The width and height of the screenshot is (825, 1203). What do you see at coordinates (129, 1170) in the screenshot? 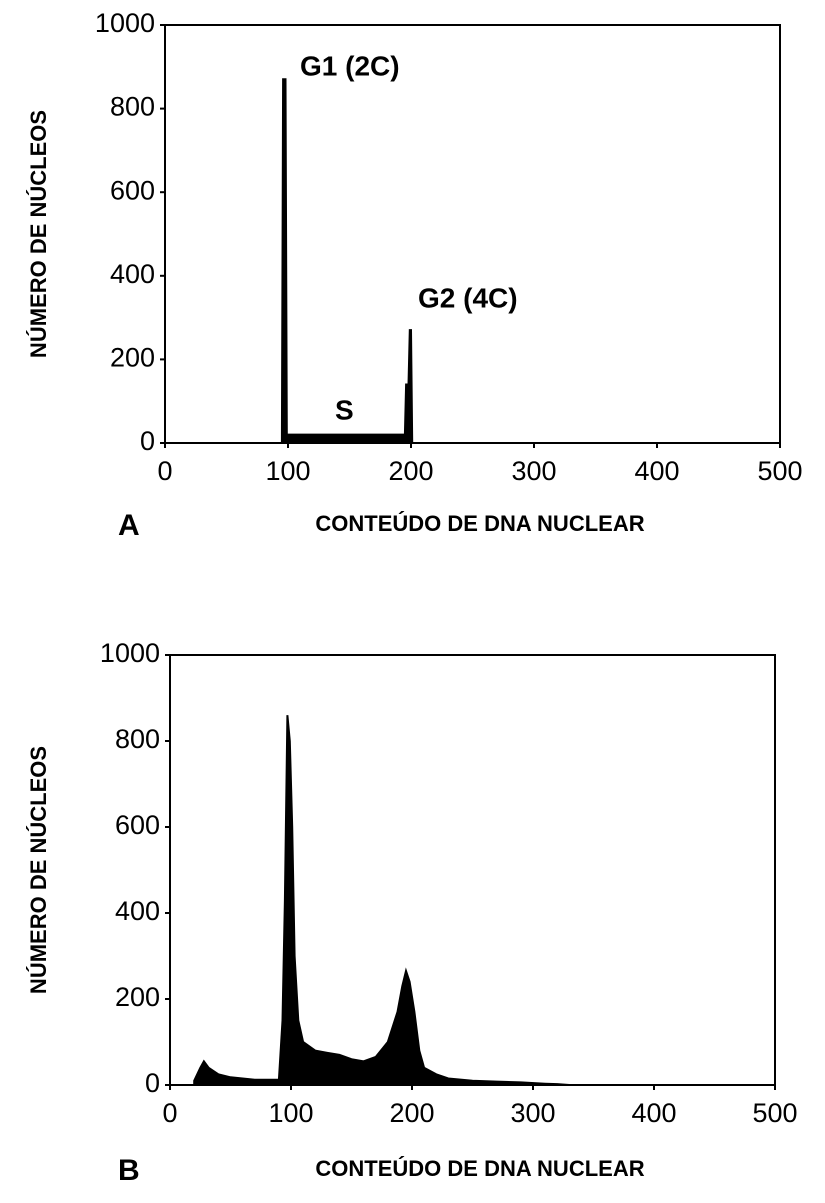
I see `panel-label: B` at bounding box center [129, 1170].